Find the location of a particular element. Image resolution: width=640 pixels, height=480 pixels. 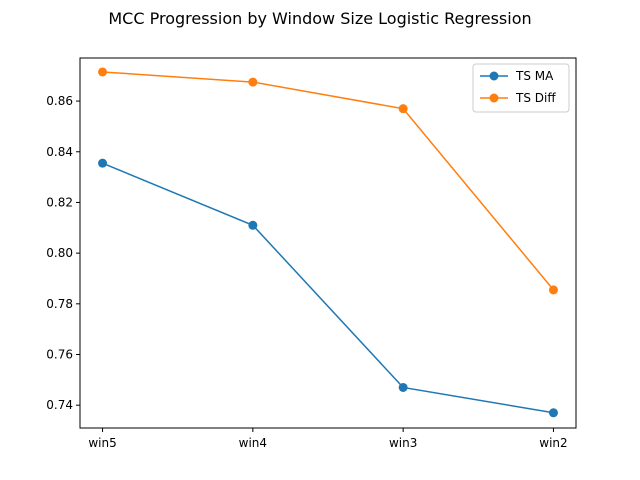

y-tick-label: 0.78 is located at coordinates (59, 304).